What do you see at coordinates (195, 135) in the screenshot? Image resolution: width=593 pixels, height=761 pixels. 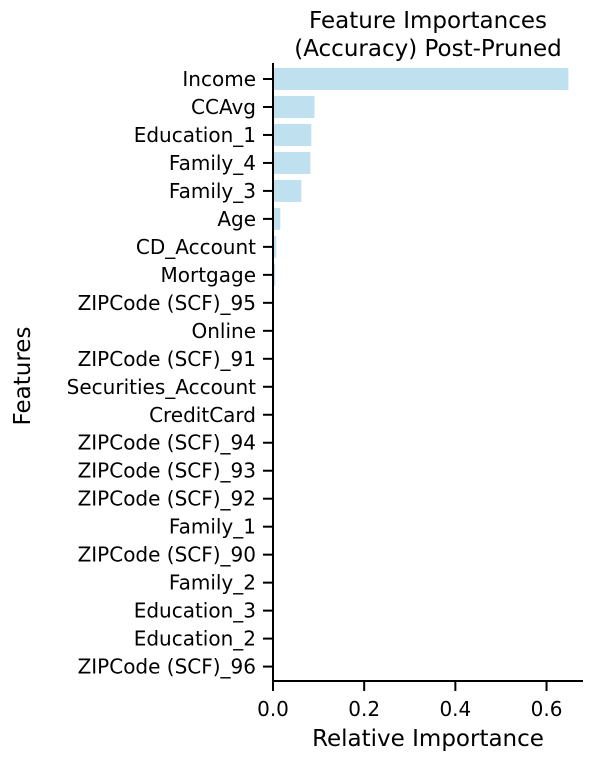 I see `y-tick-label: Education_1` at bounding box center [195, 135].